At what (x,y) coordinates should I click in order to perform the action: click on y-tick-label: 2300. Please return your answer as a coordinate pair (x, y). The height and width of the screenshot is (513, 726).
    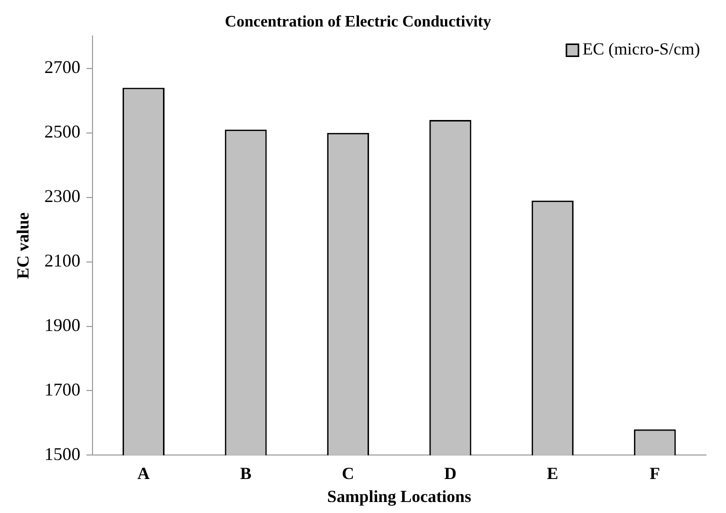
    Looking at the image, I should click on (62, 196).